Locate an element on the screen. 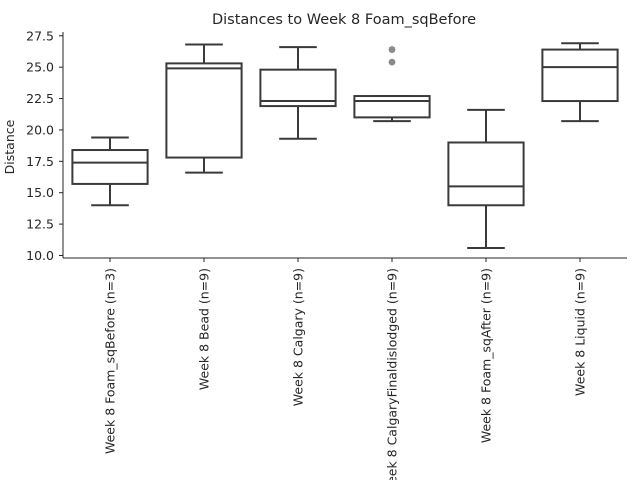  x-tick-label: Week 8 Bead (n=9) is located at coordinates (204, 329).